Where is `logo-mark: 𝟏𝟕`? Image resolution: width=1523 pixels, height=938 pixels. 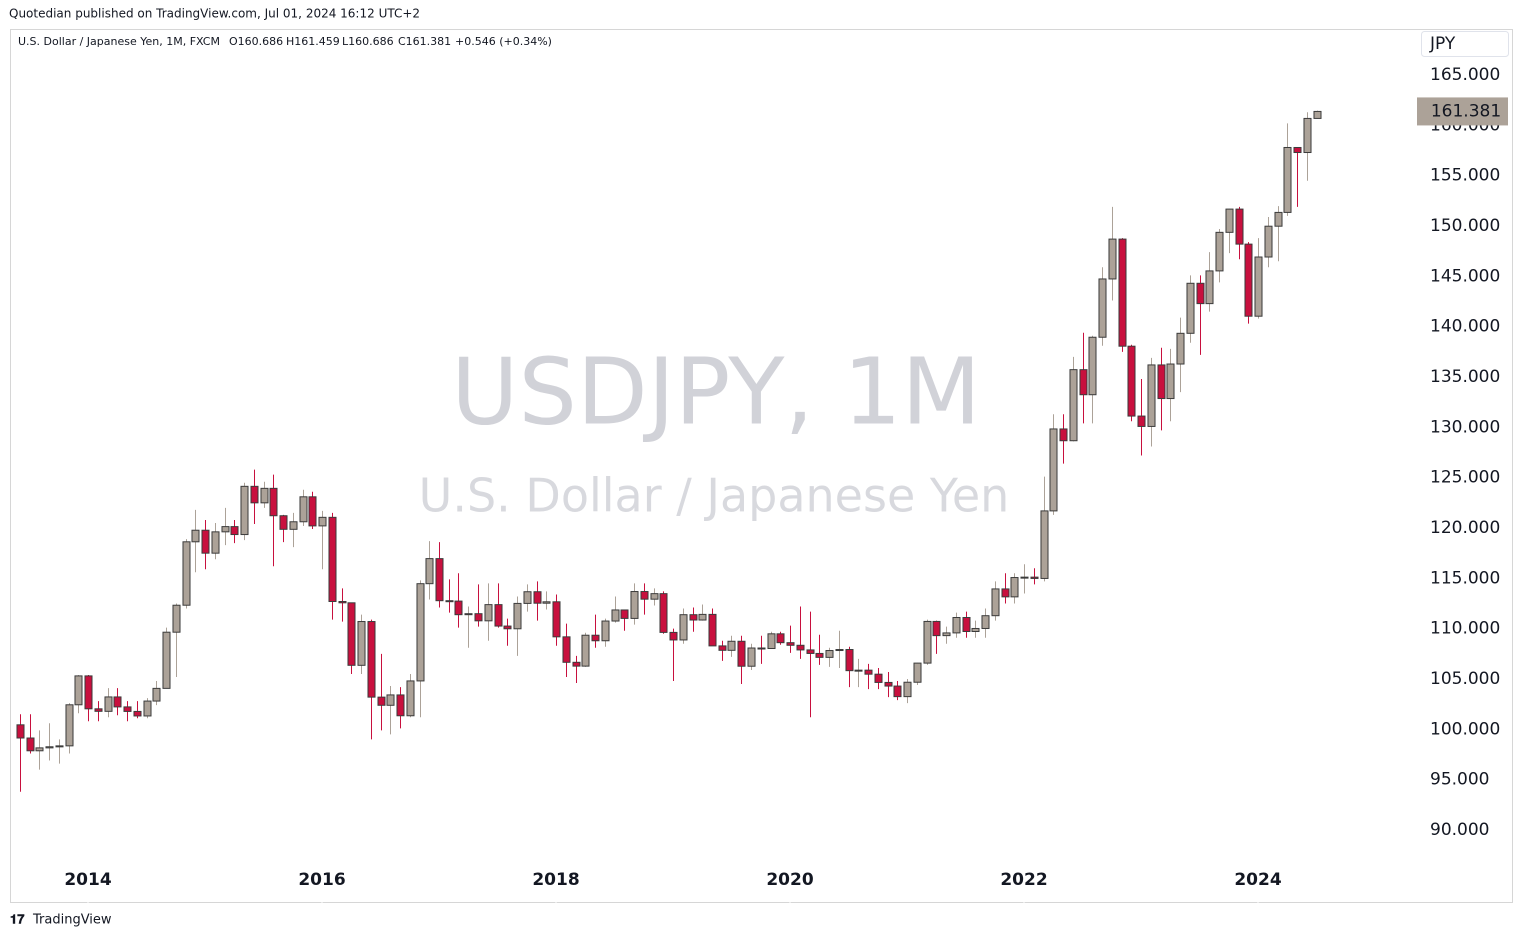
logo-mark: 𝟏𝟕 is located at coordinates (17, 920).